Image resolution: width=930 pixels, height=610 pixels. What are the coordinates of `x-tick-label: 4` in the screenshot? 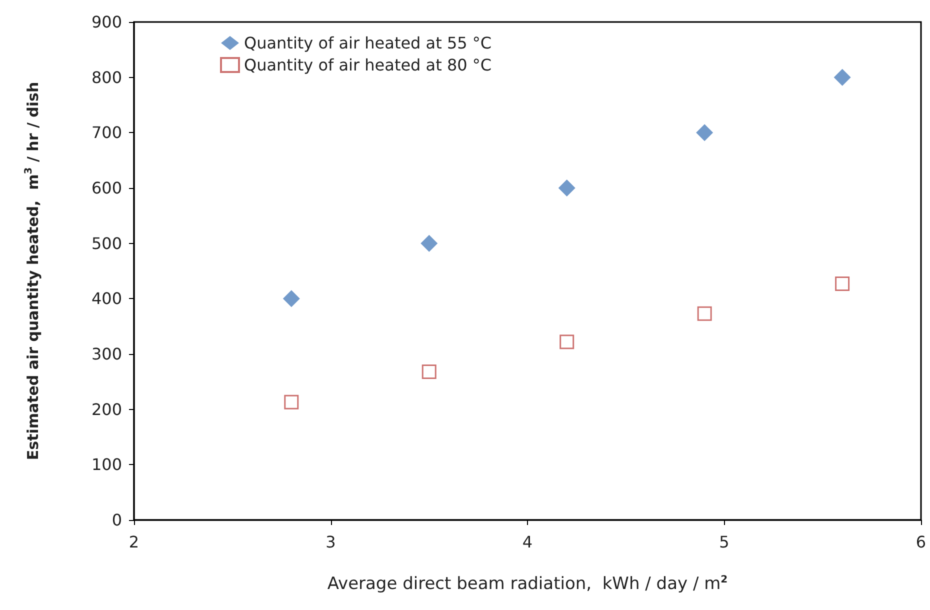 It's located at (527, 542).